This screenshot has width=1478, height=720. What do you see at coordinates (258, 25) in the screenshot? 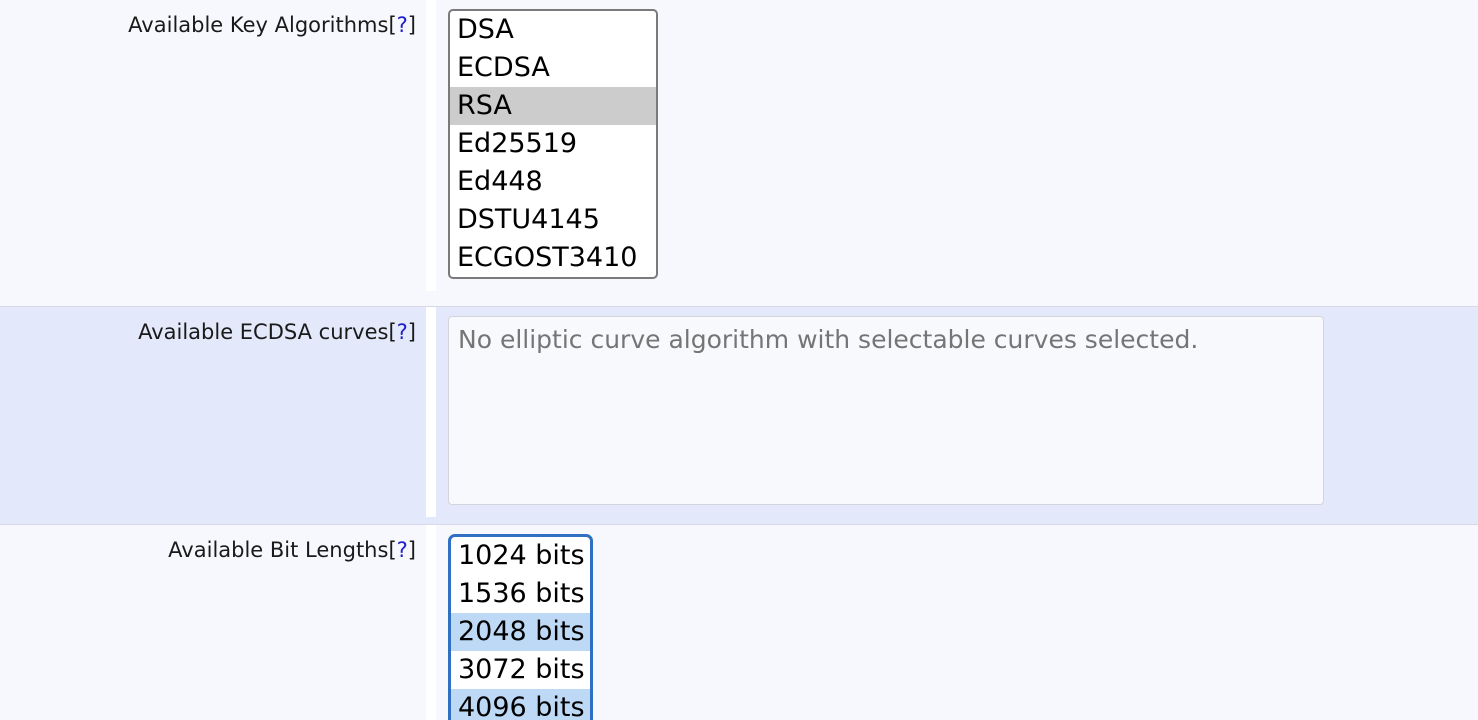
I see `label-text-key-algorithms: Available Key Algorithms` at bounding box center [258, 25].